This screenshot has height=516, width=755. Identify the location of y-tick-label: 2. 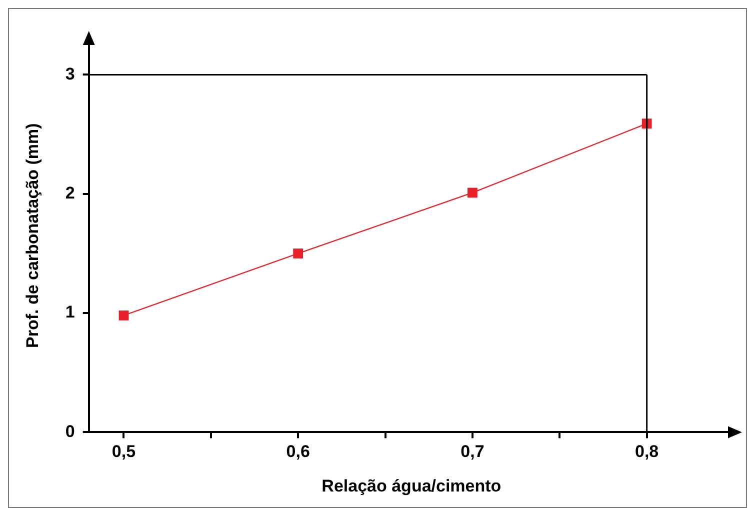
(70, 193).